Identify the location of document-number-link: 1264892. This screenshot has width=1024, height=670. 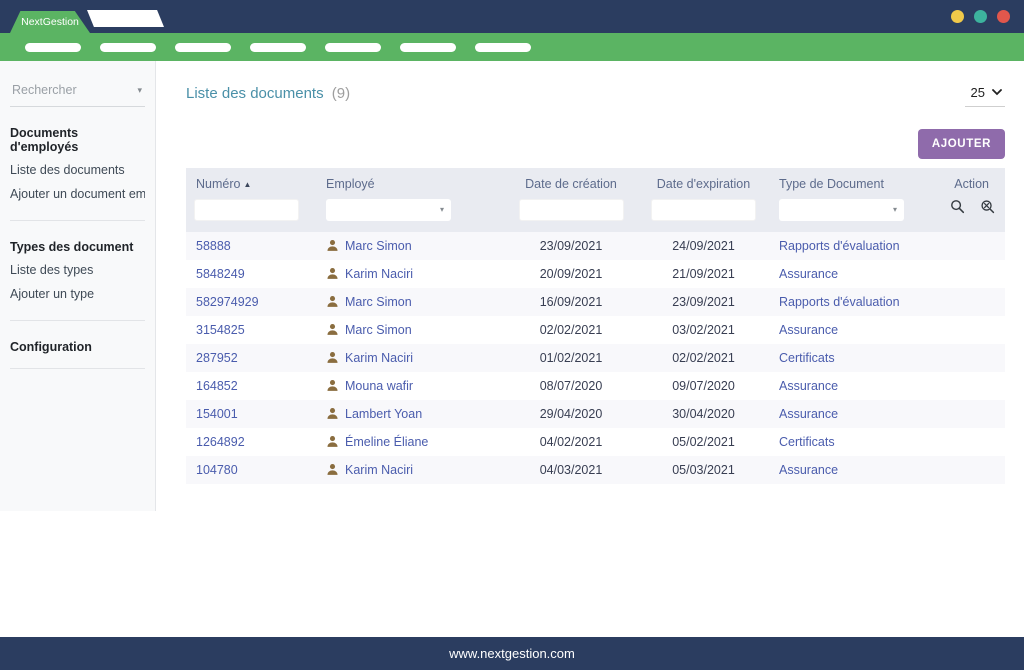
(220, 442).